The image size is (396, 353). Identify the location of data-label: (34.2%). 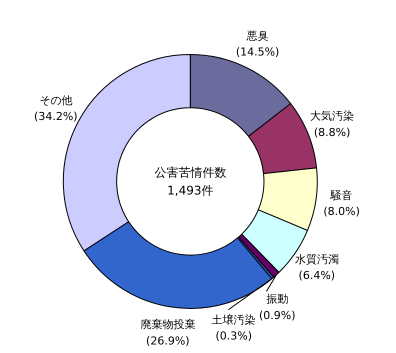
(56, 117).